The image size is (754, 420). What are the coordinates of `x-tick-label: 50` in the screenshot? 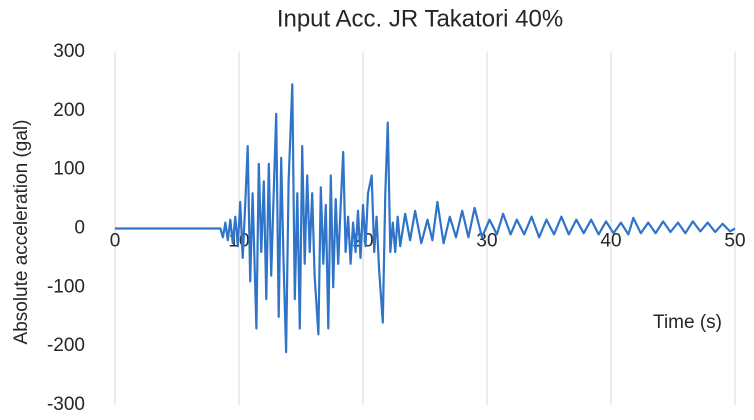 It's located at (734, 241).